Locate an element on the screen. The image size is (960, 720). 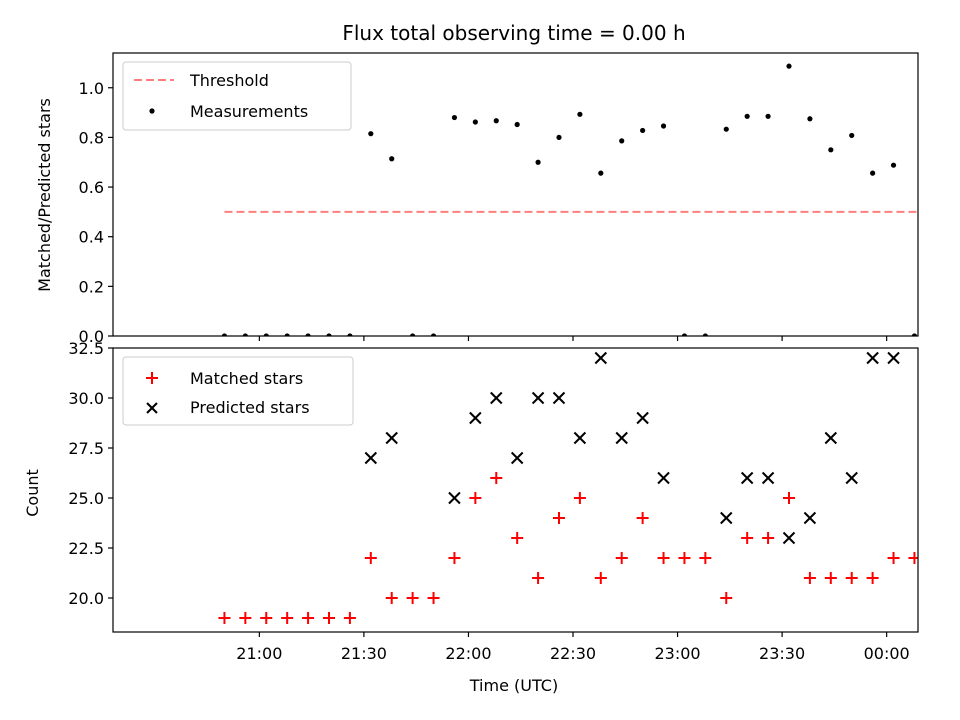
legend-threshold-label: Threshold is located at coordinates (229, 80).